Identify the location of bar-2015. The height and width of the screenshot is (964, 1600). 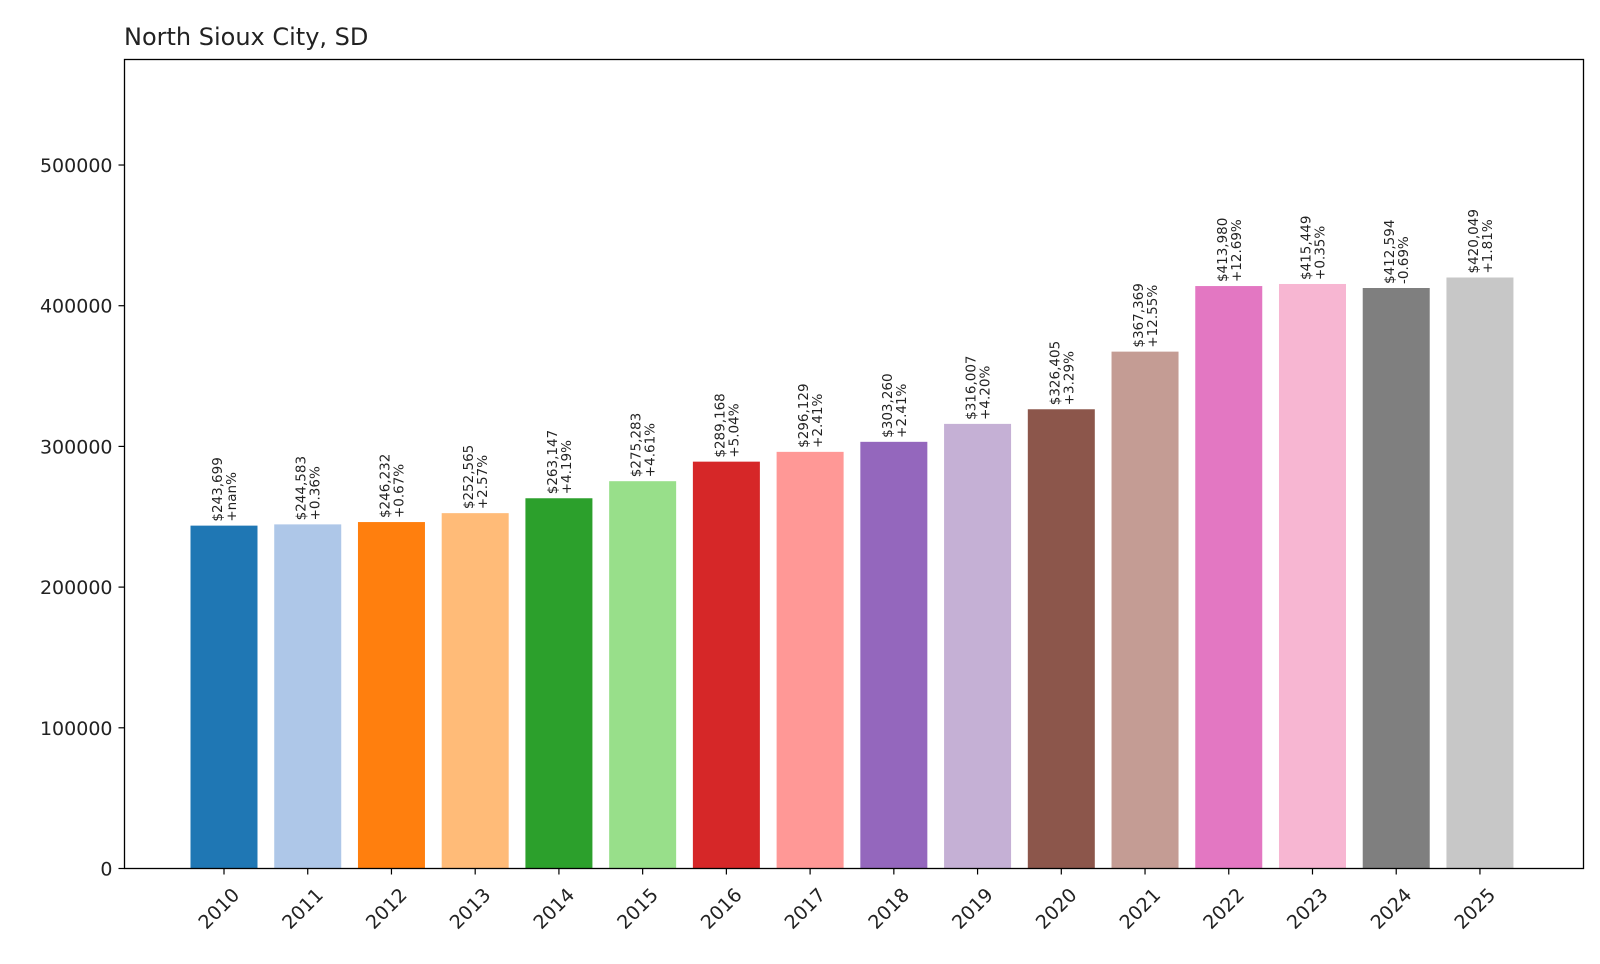
(643, 675).